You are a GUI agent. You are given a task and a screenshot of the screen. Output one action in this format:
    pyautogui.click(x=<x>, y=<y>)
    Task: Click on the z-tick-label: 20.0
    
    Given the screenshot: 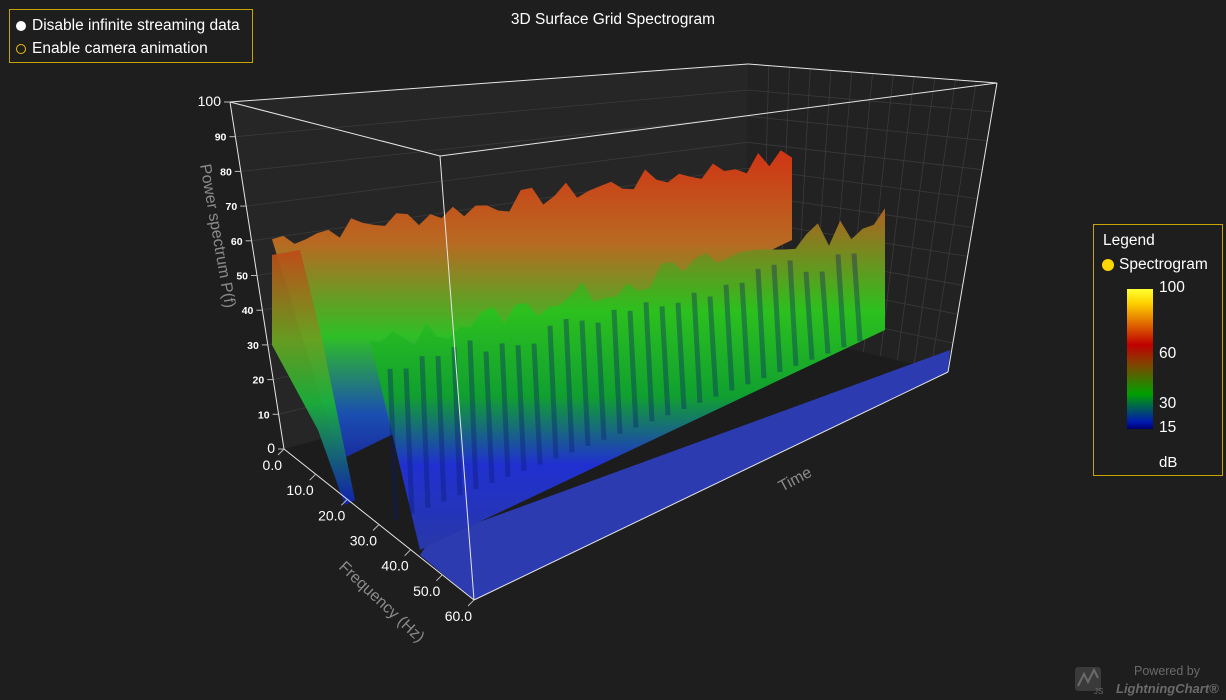 What is the action you would take?
    pyautogui.click(x=331, y=515)
    